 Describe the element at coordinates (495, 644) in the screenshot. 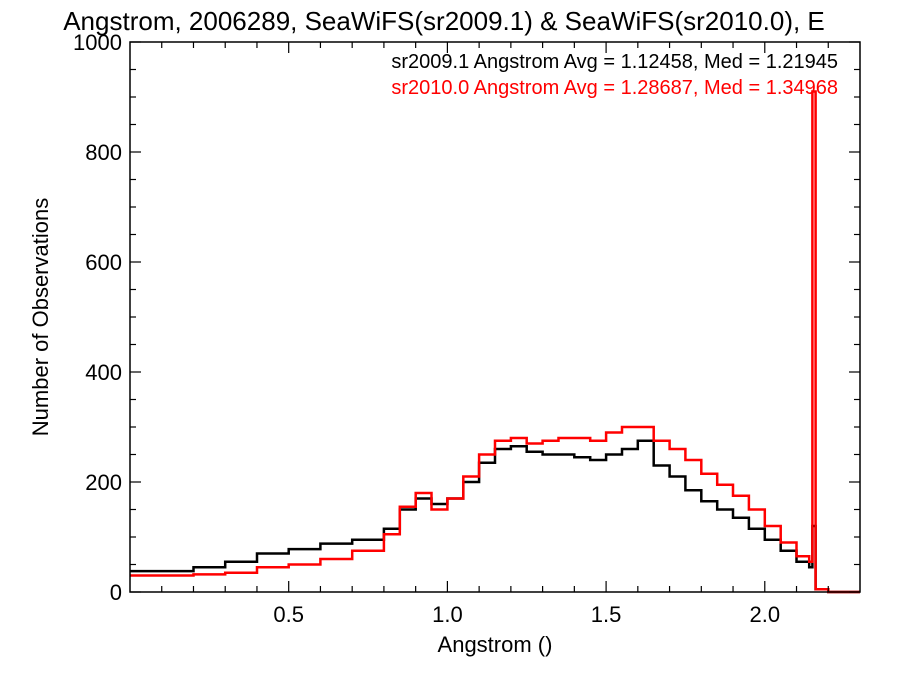

I see `x-axis-label: Angstrom ()` at that location.